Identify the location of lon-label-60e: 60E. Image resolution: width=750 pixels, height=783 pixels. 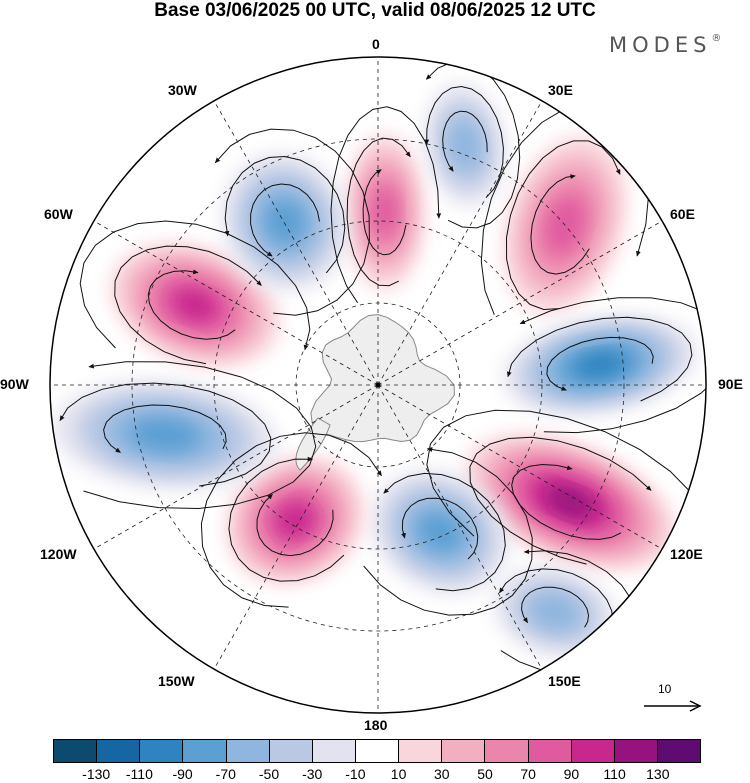
(682, 214).